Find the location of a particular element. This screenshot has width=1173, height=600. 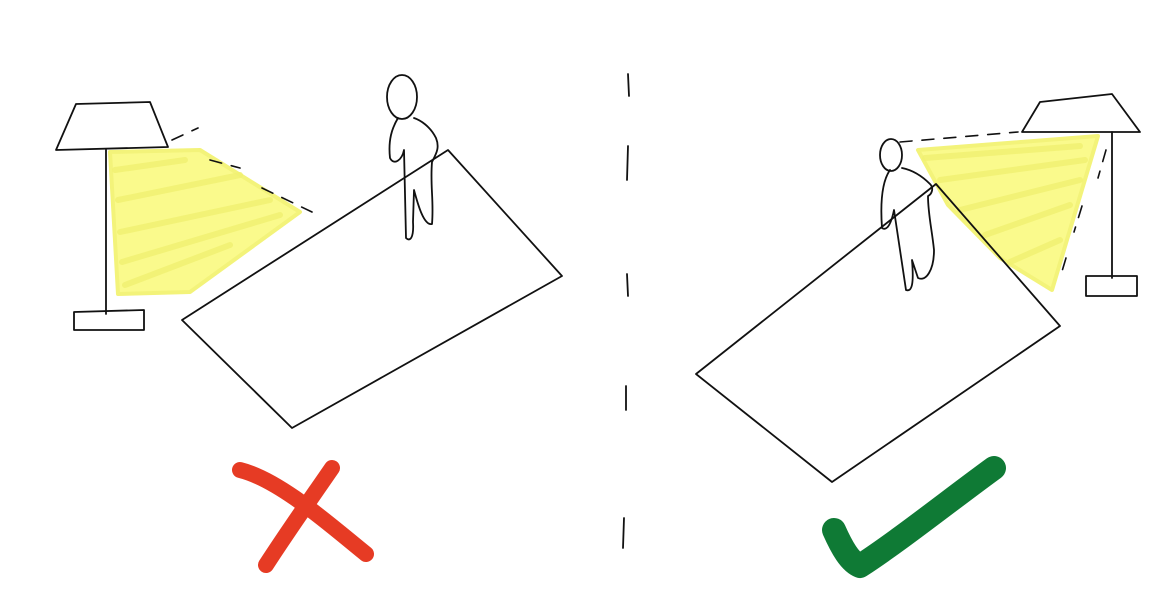

cross-icon is located at coordinates (303, 516).